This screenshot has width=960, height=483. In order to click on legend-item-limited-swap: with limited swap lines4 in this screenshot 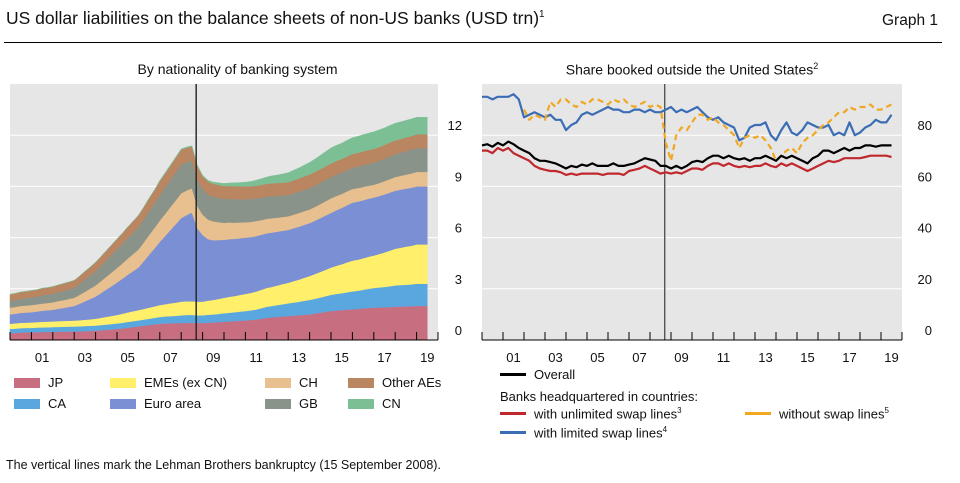, I will do `click(583, 432)`.